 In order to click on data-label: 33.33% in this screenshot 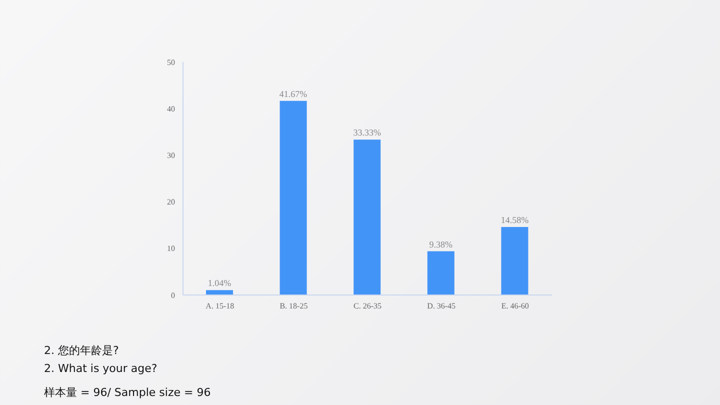, I will do `click(367, 133)`.